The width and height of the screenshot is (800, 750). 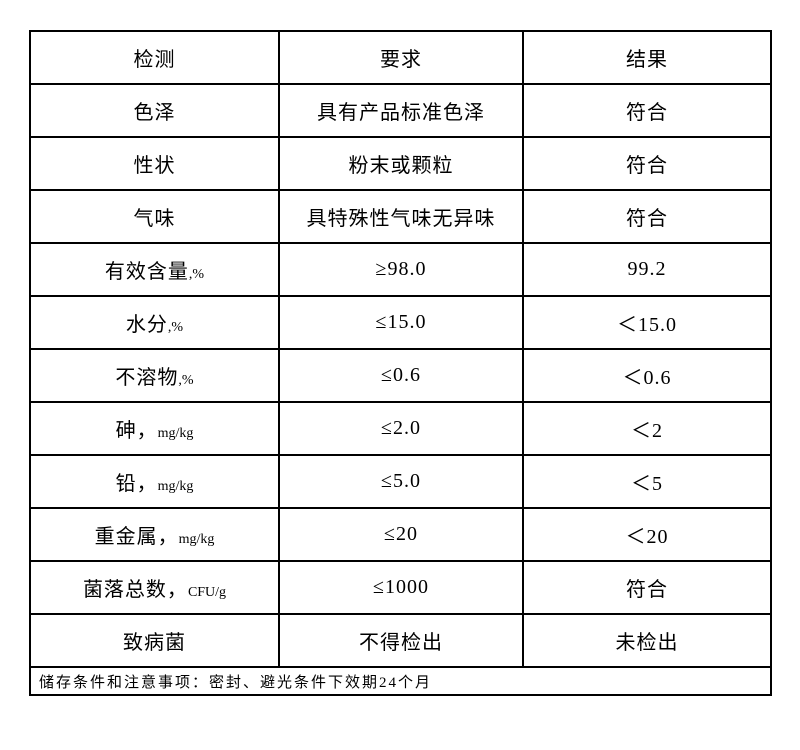 What do you see at coordinates (647, 269) in the screenshot?
I see `result-cell: 99.2` at bounding box center [647, 269].